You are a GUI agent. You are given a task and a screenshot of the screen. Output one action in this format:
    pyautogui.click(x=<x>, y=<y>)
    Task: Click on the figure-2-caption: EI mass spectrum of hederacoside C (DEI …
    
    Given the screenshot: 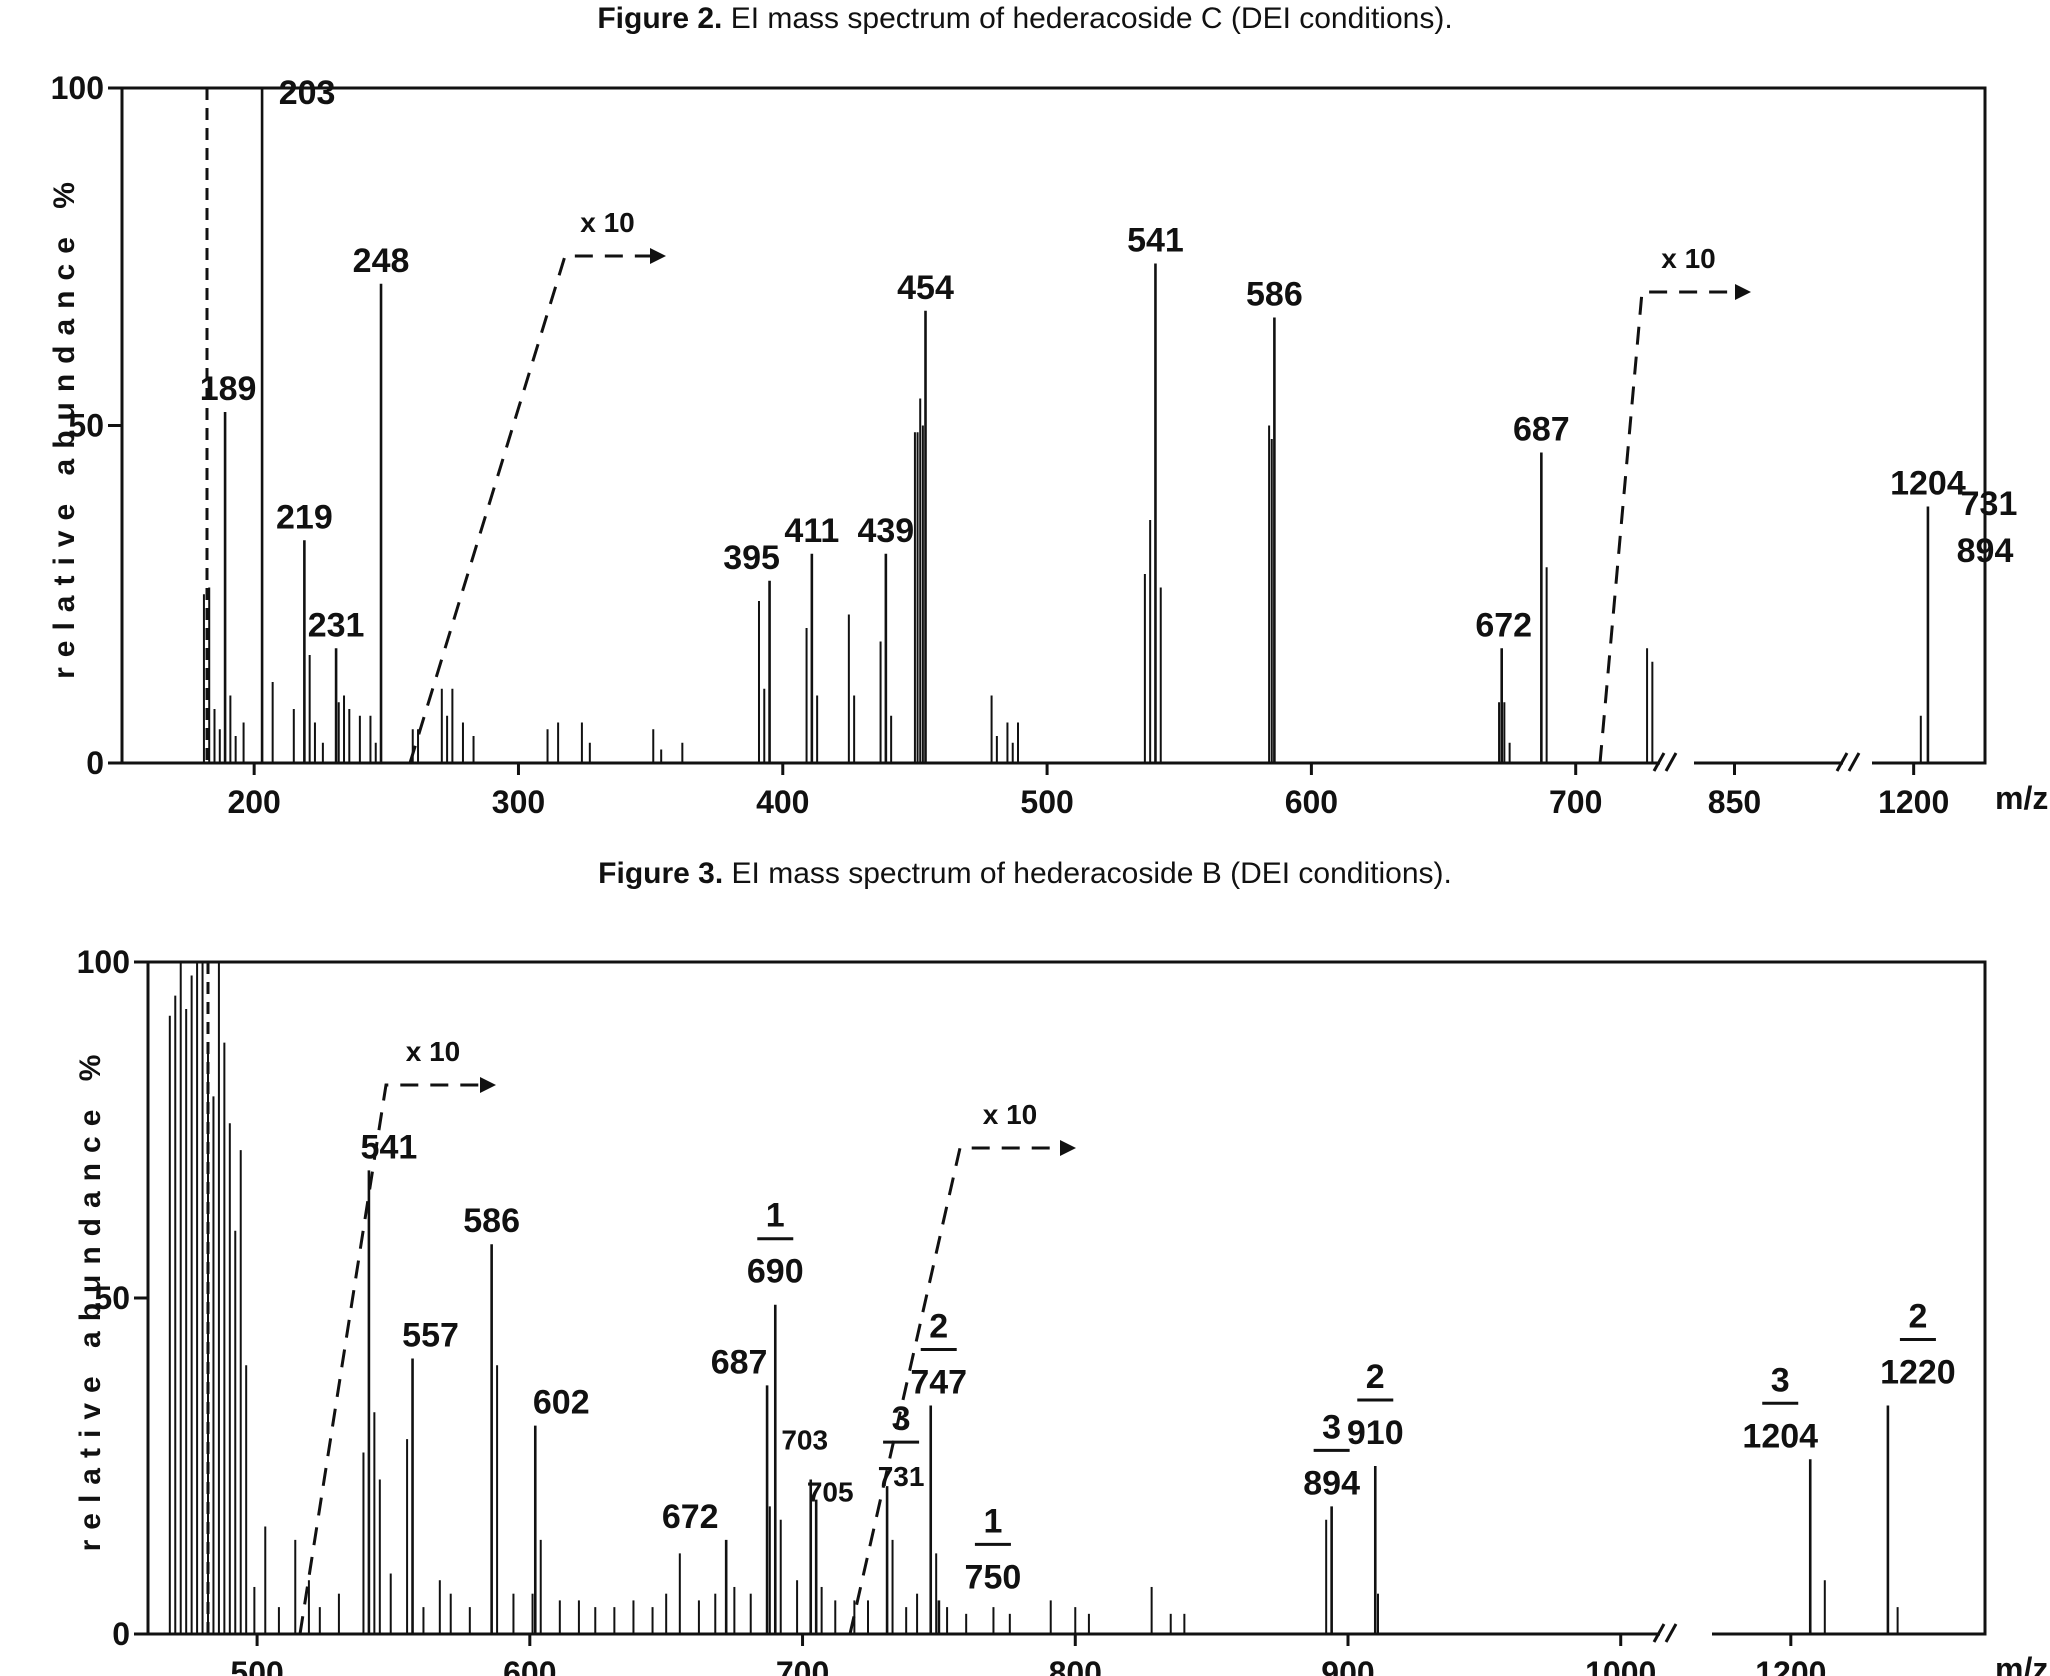 What is the action you would take?
    pyautogui.click(x=1087, y=18)
    